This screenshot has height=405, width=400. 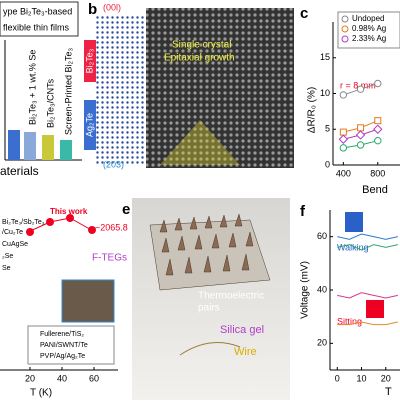 I want to click on x-tick-label: 10, so click(x=362, y=378).